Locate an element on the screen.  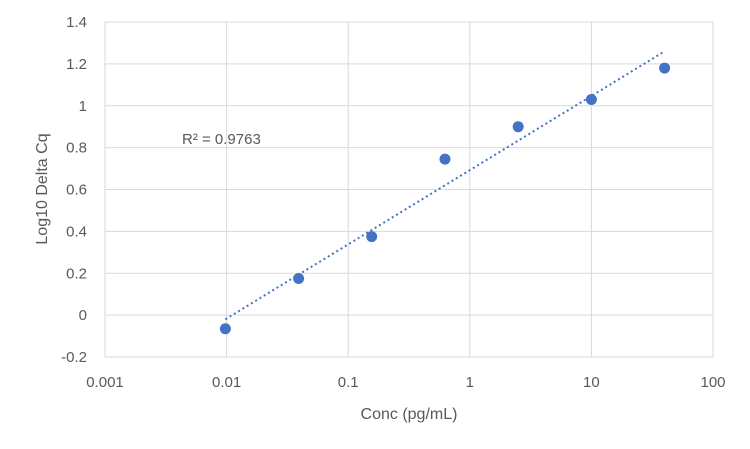
x-tick-label: 1 is located at coordinates (470, 382).